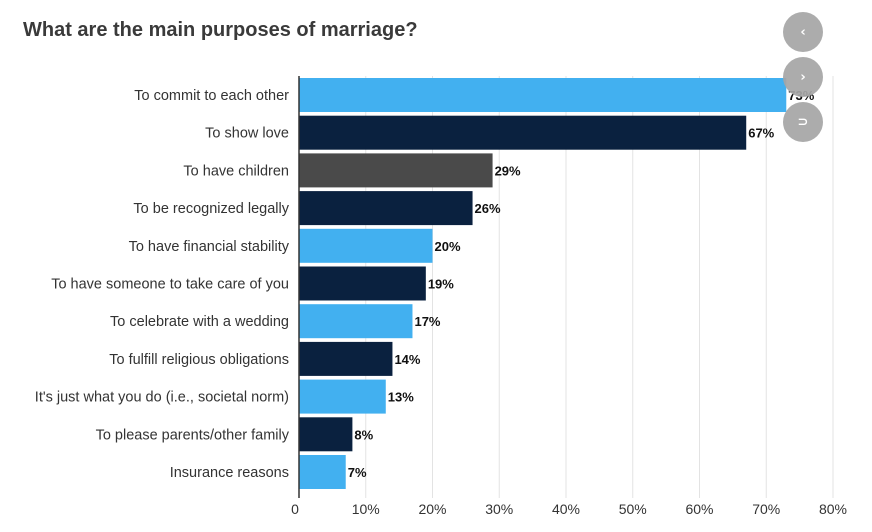  I want to click on value-label: 26%, so click(488, 208).